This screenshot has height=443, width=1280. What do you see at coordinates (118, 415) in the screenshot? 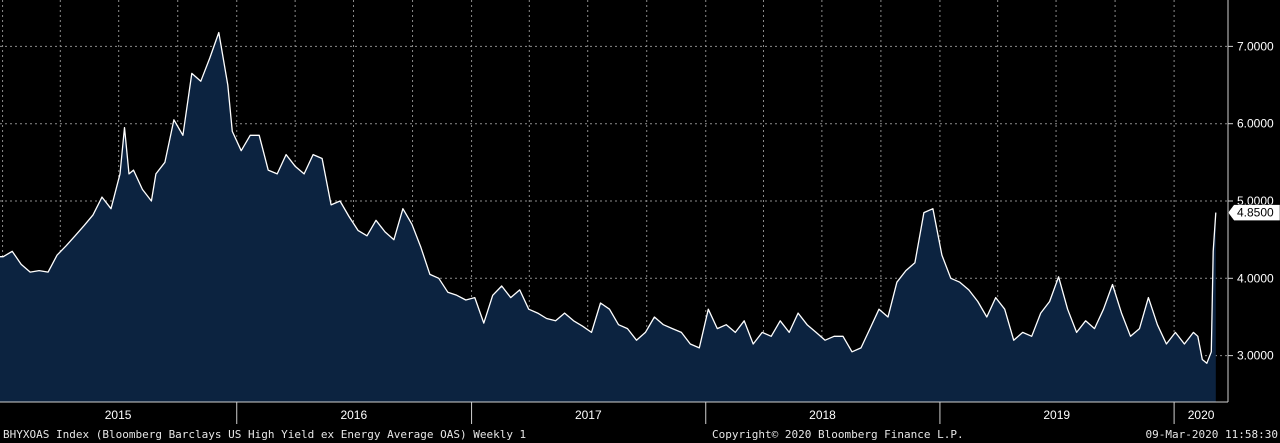
I see `x-tick-label: 2015` at bounding box center [118, 415].